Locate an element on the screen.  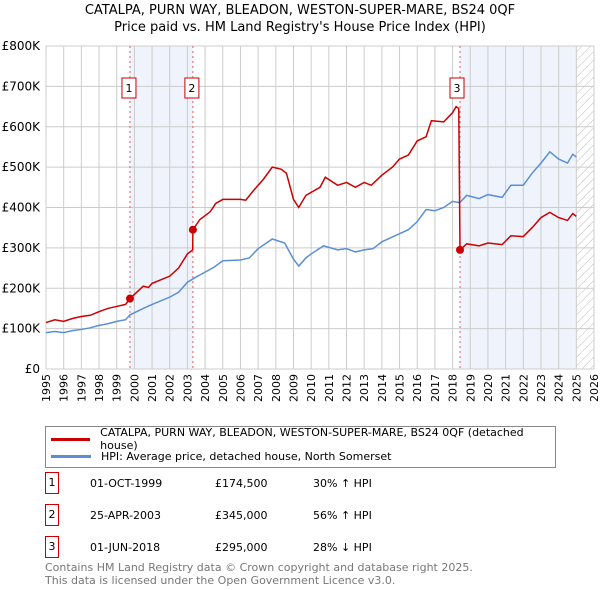
x-tick-label: 2024 is located at coordinates (559, 388).